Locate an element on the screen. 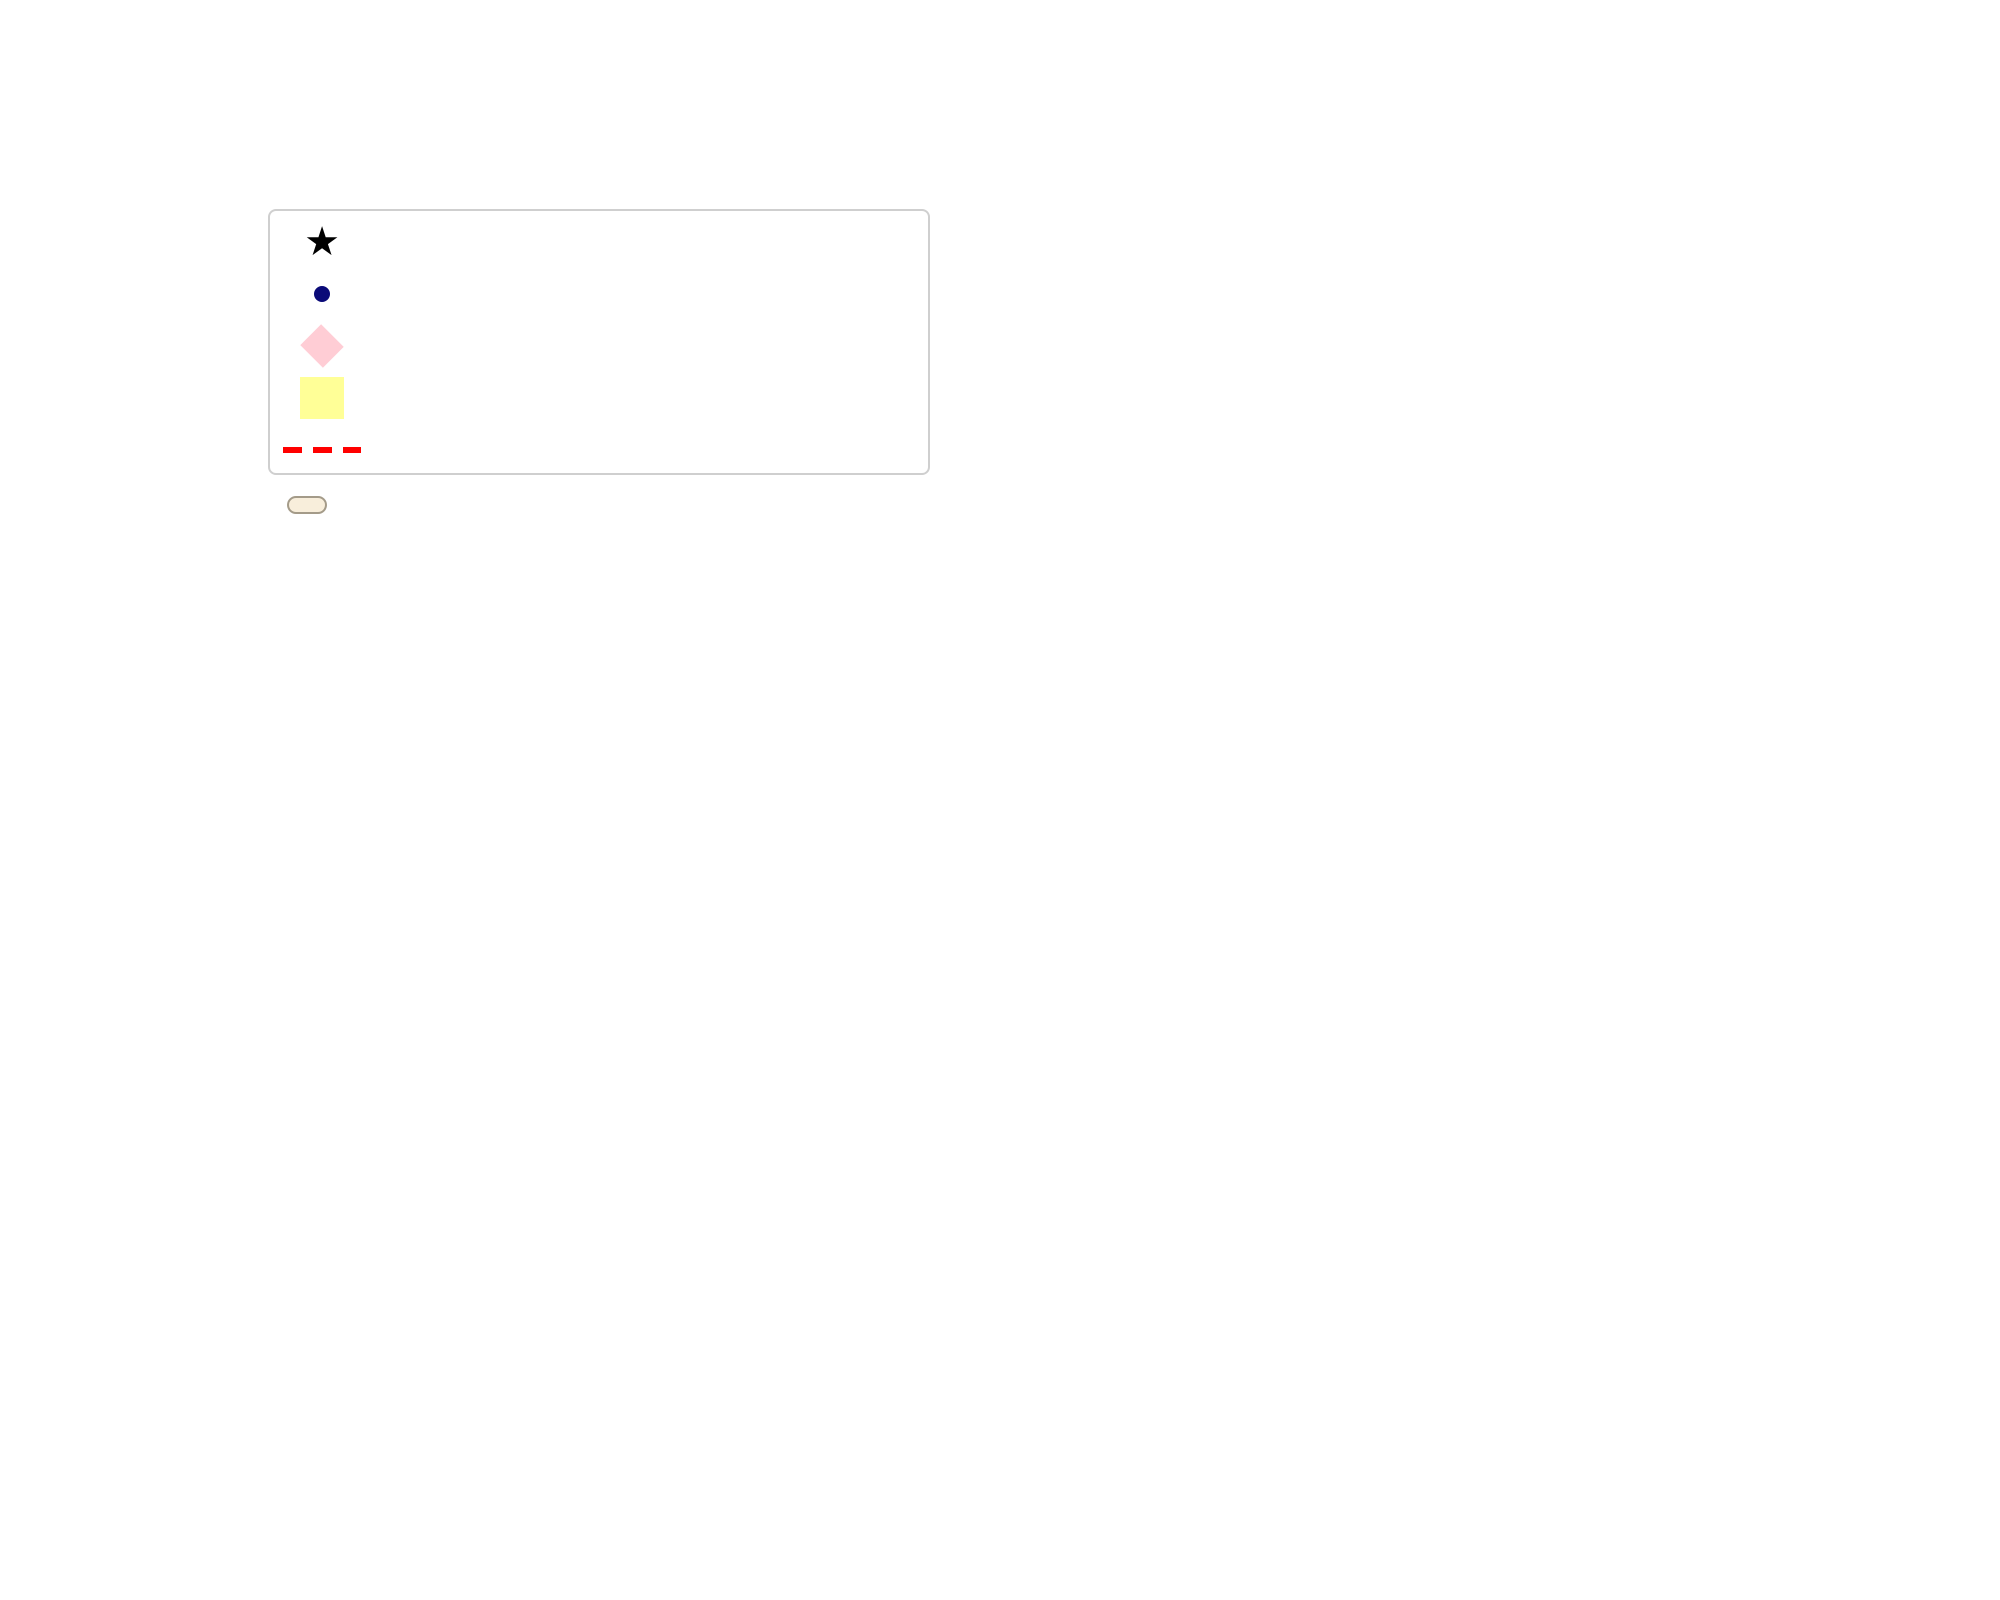 The height and width of the screenshot is (1600, 2000). legend-item-o1 is located at coordinates (599, 294).